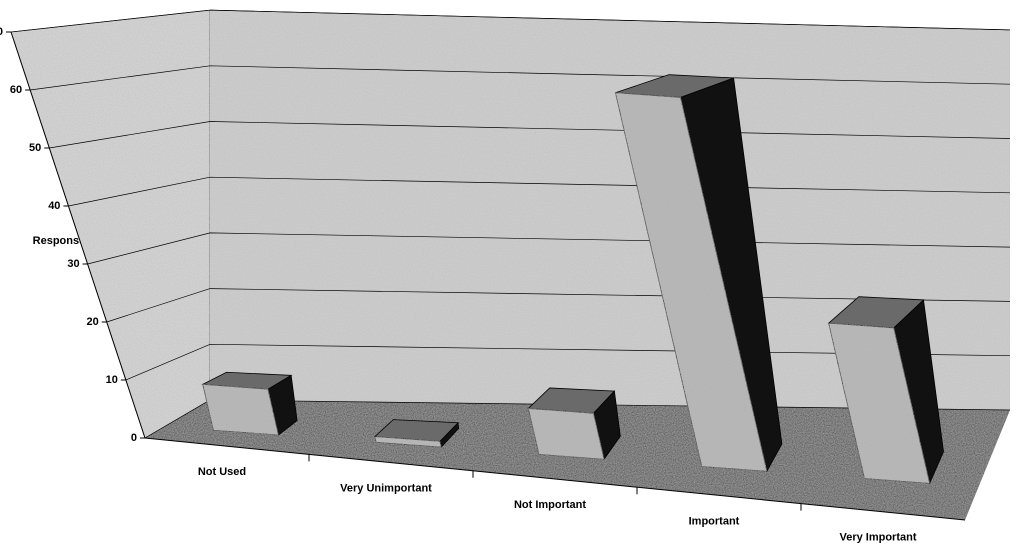 The width and height of the screenshot is (1016, 544). Describe the element at coordinates (714, 521) in the screenshot. I see `x-tick-label: Important` at that location.